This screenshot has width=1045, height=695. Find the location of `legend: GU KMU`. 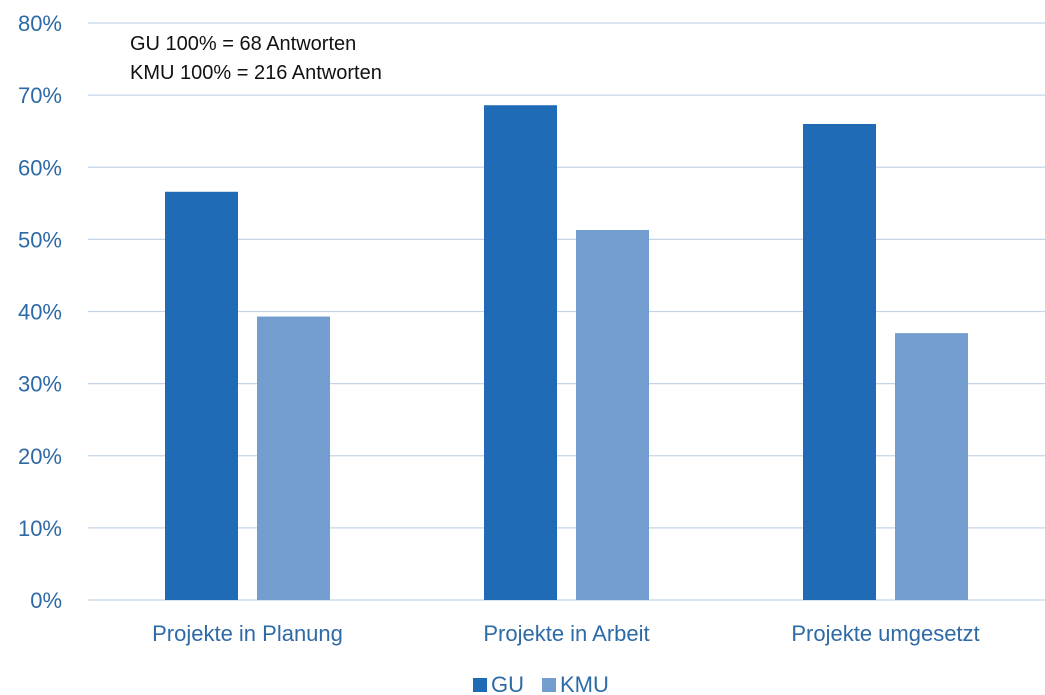

legend: GU KMU is located at coordinates (541, 683).